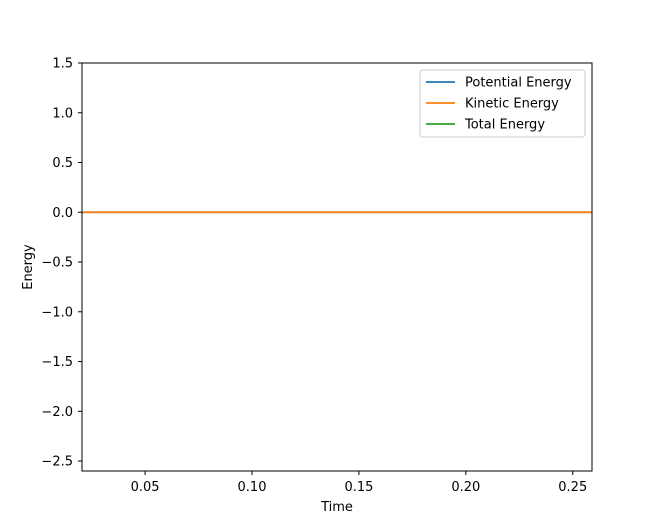 The width and height of the screenshot is (658, 529). Describe the element at coordinates (57, 362) in the screenshot. I see `y-tick-label: −1.5` at that location.